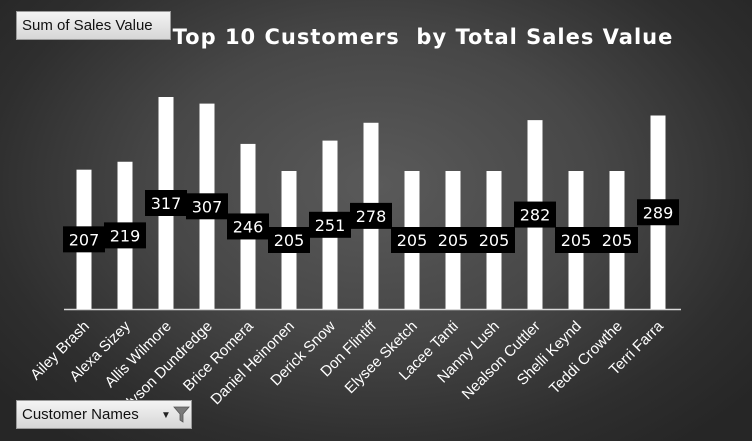 This screenshot has width=752, height=441. What do you see at coordinates (87, 25) in the screenshot?
I see `value-field-label: Sum of Sales Value` at bounding box center [87, 25].